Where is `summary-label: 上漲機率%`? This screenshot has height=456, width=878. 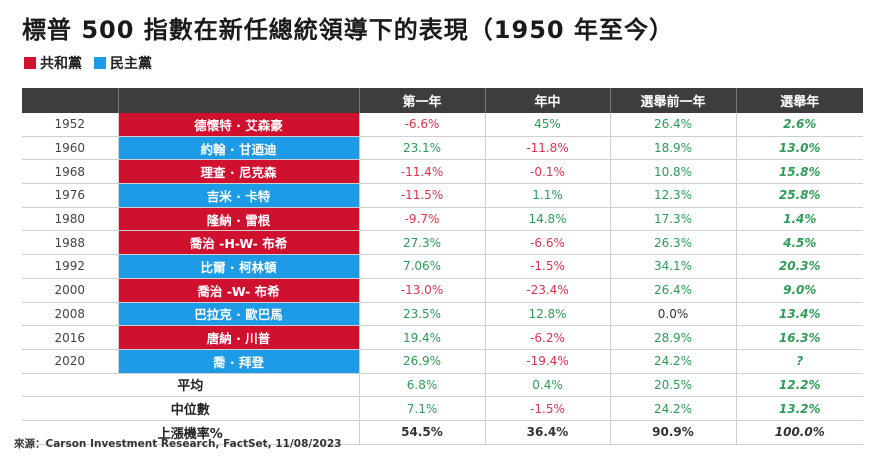
summary-label: 上漲機率% is located at coordinates (191, 432).